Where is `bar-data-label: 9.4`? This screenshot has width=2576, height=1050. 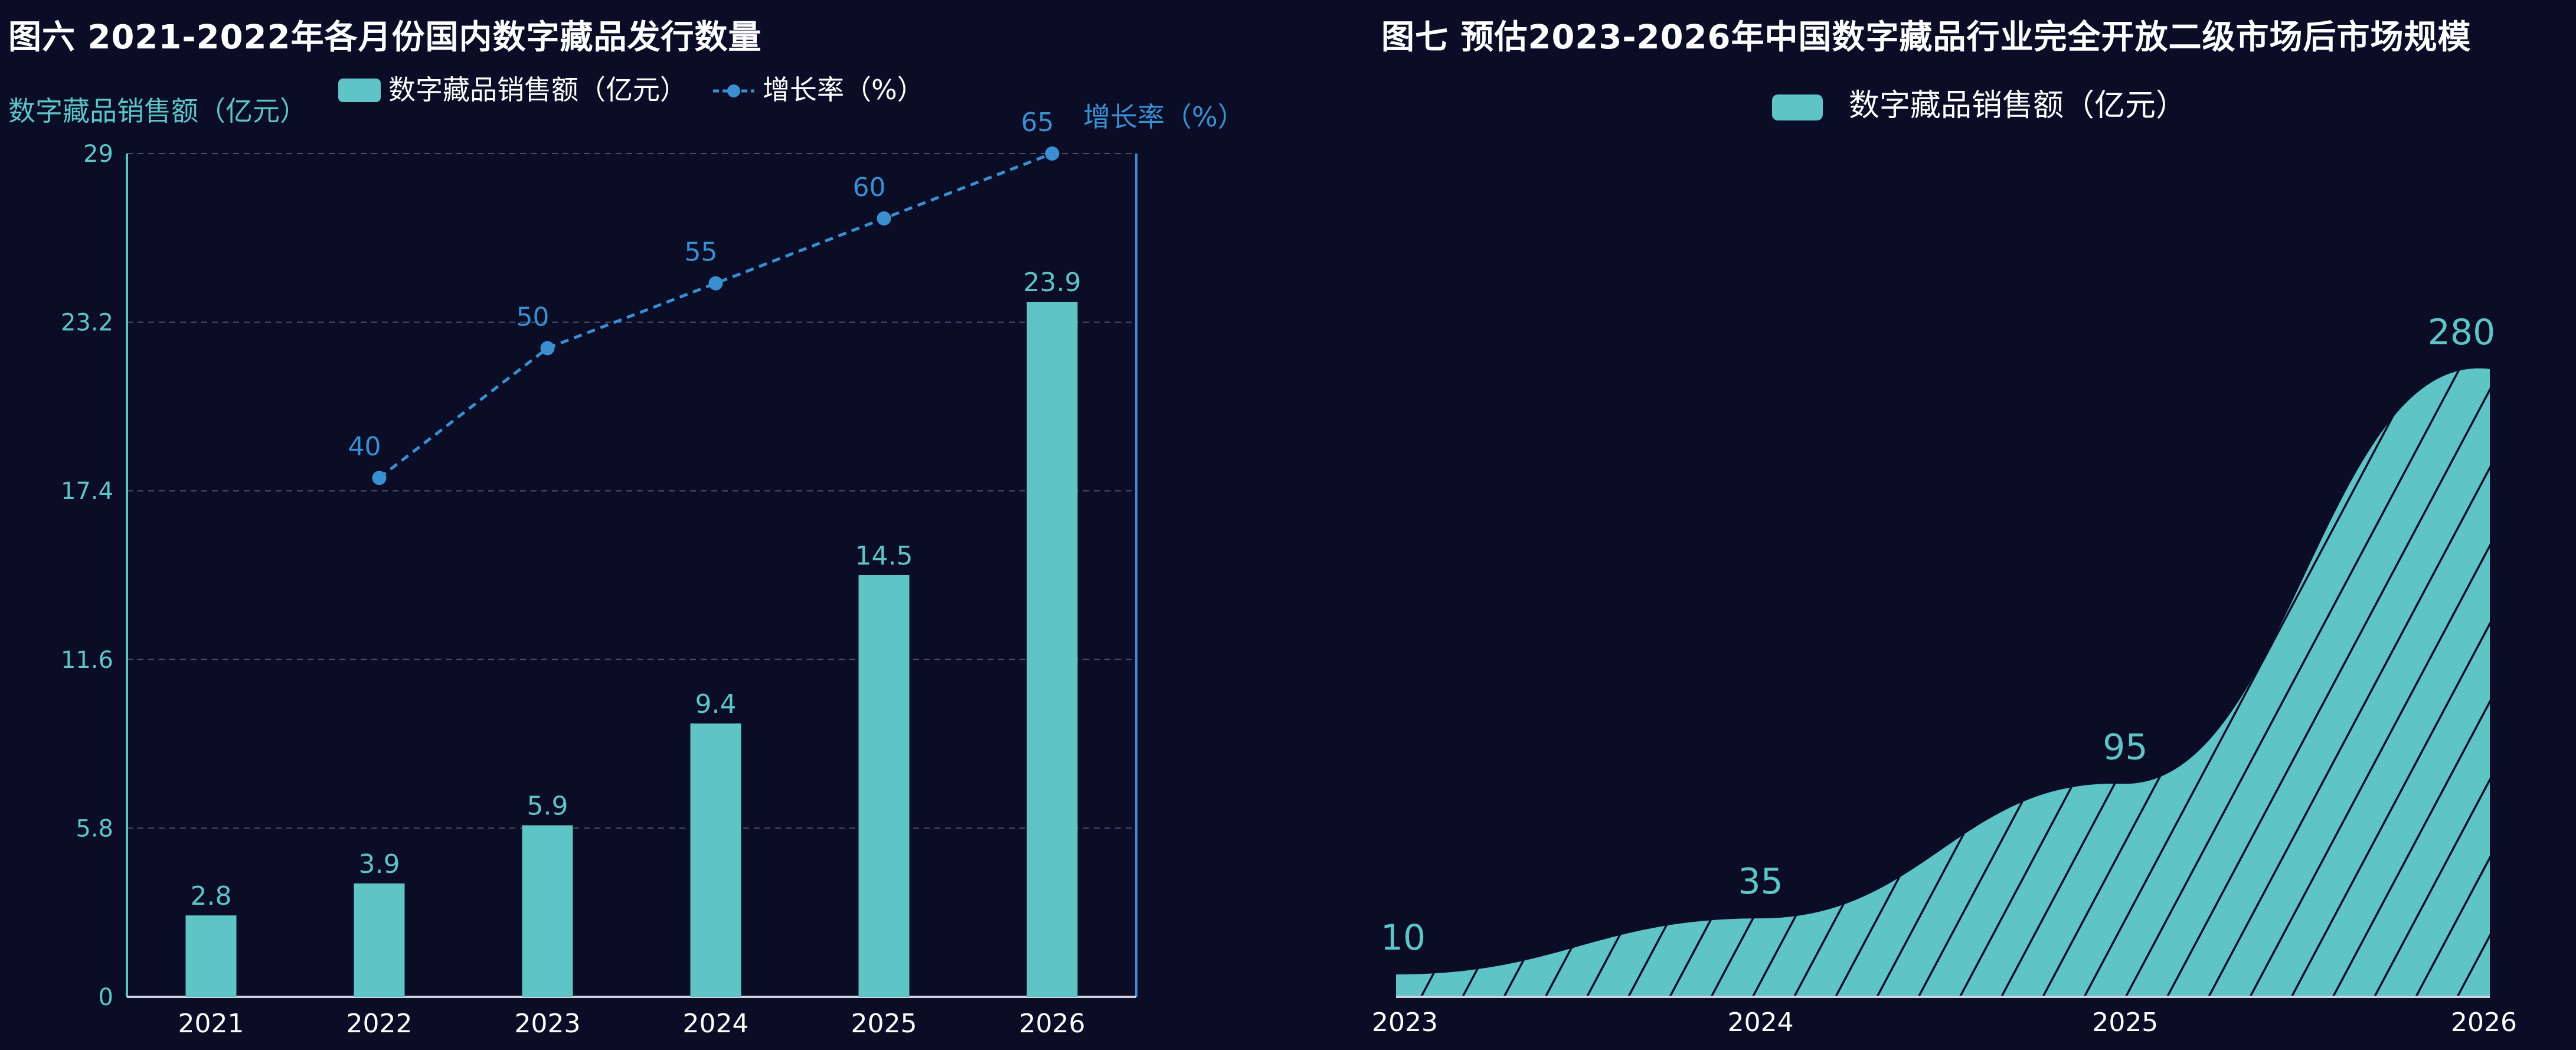
bar-data-label: 9.4 is located at coordinates (716, 704).